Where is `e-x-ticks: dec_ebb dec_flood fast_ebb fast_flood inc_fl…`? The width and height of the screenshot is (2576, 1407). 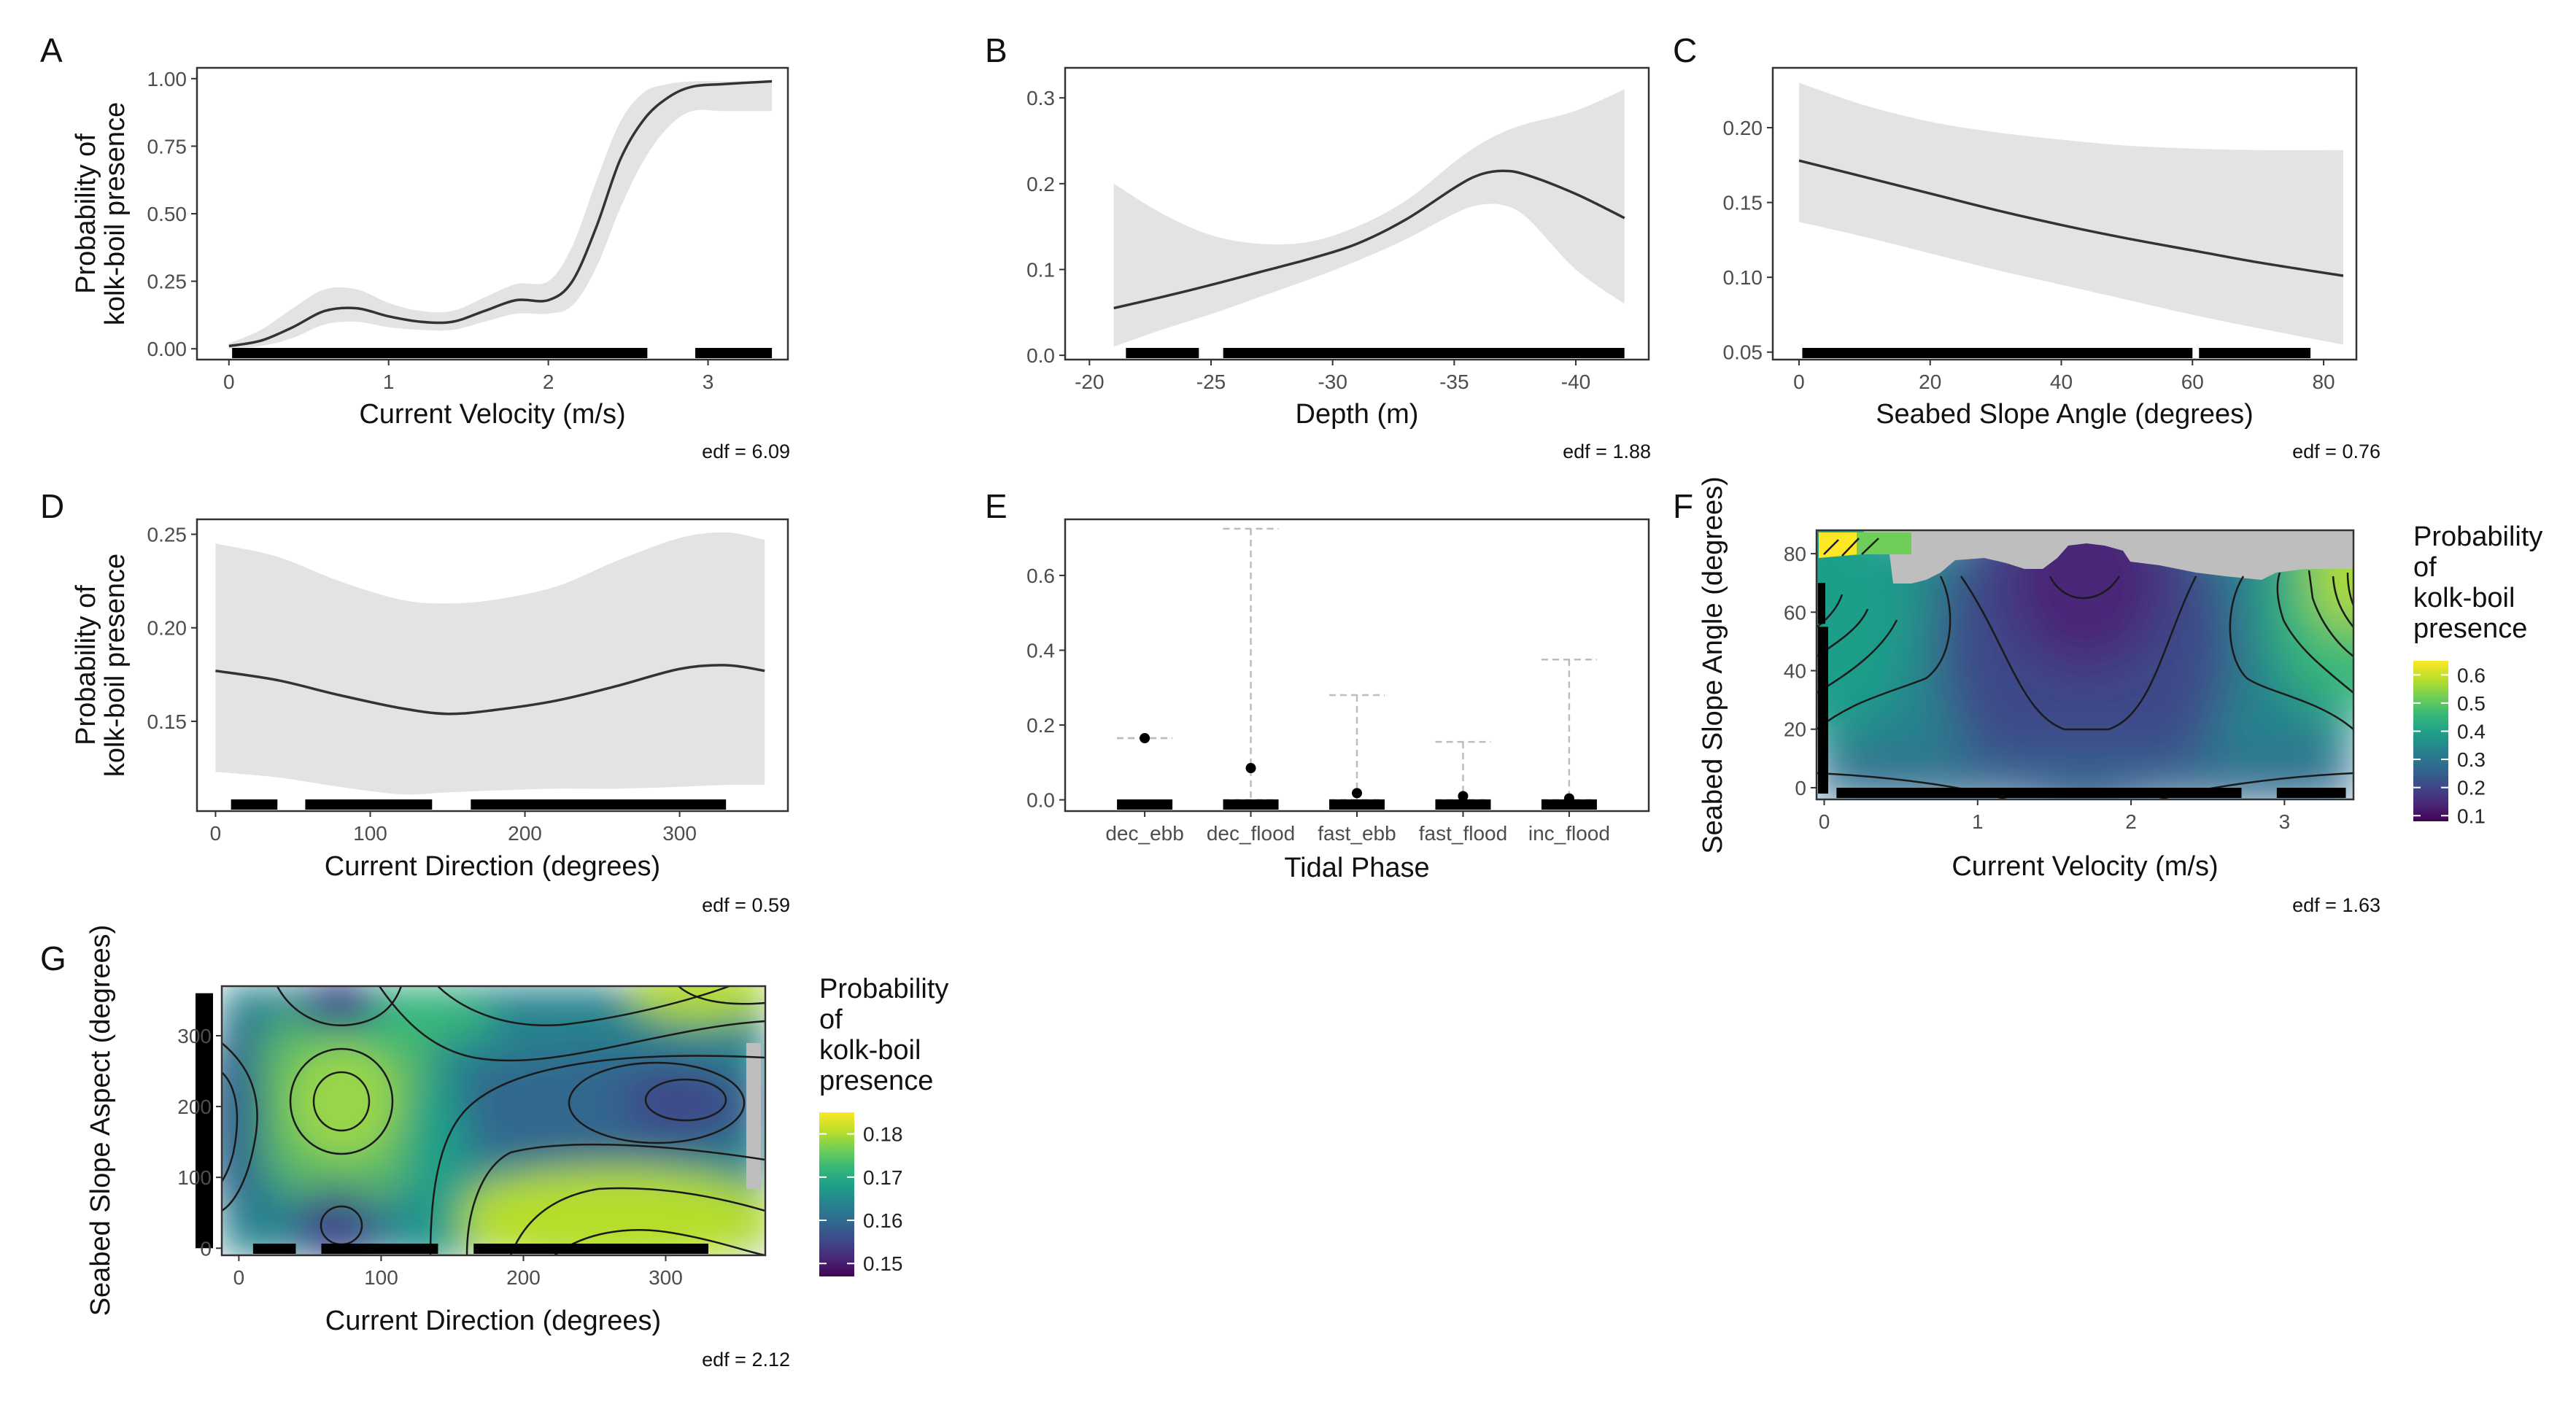 e-x-ticks: dec_ebb dec_flood fast_ebb fast_flood inc_fl… is located at coordinates (1357, 828).